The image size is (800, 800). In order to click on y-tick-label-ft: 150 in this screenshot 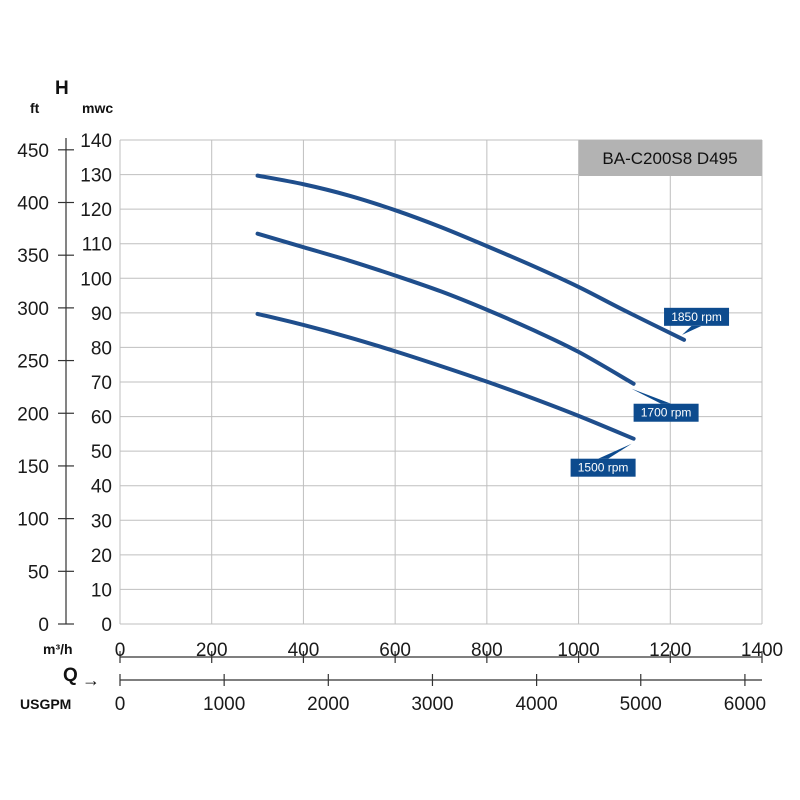, I will do `click(33, 467)`.